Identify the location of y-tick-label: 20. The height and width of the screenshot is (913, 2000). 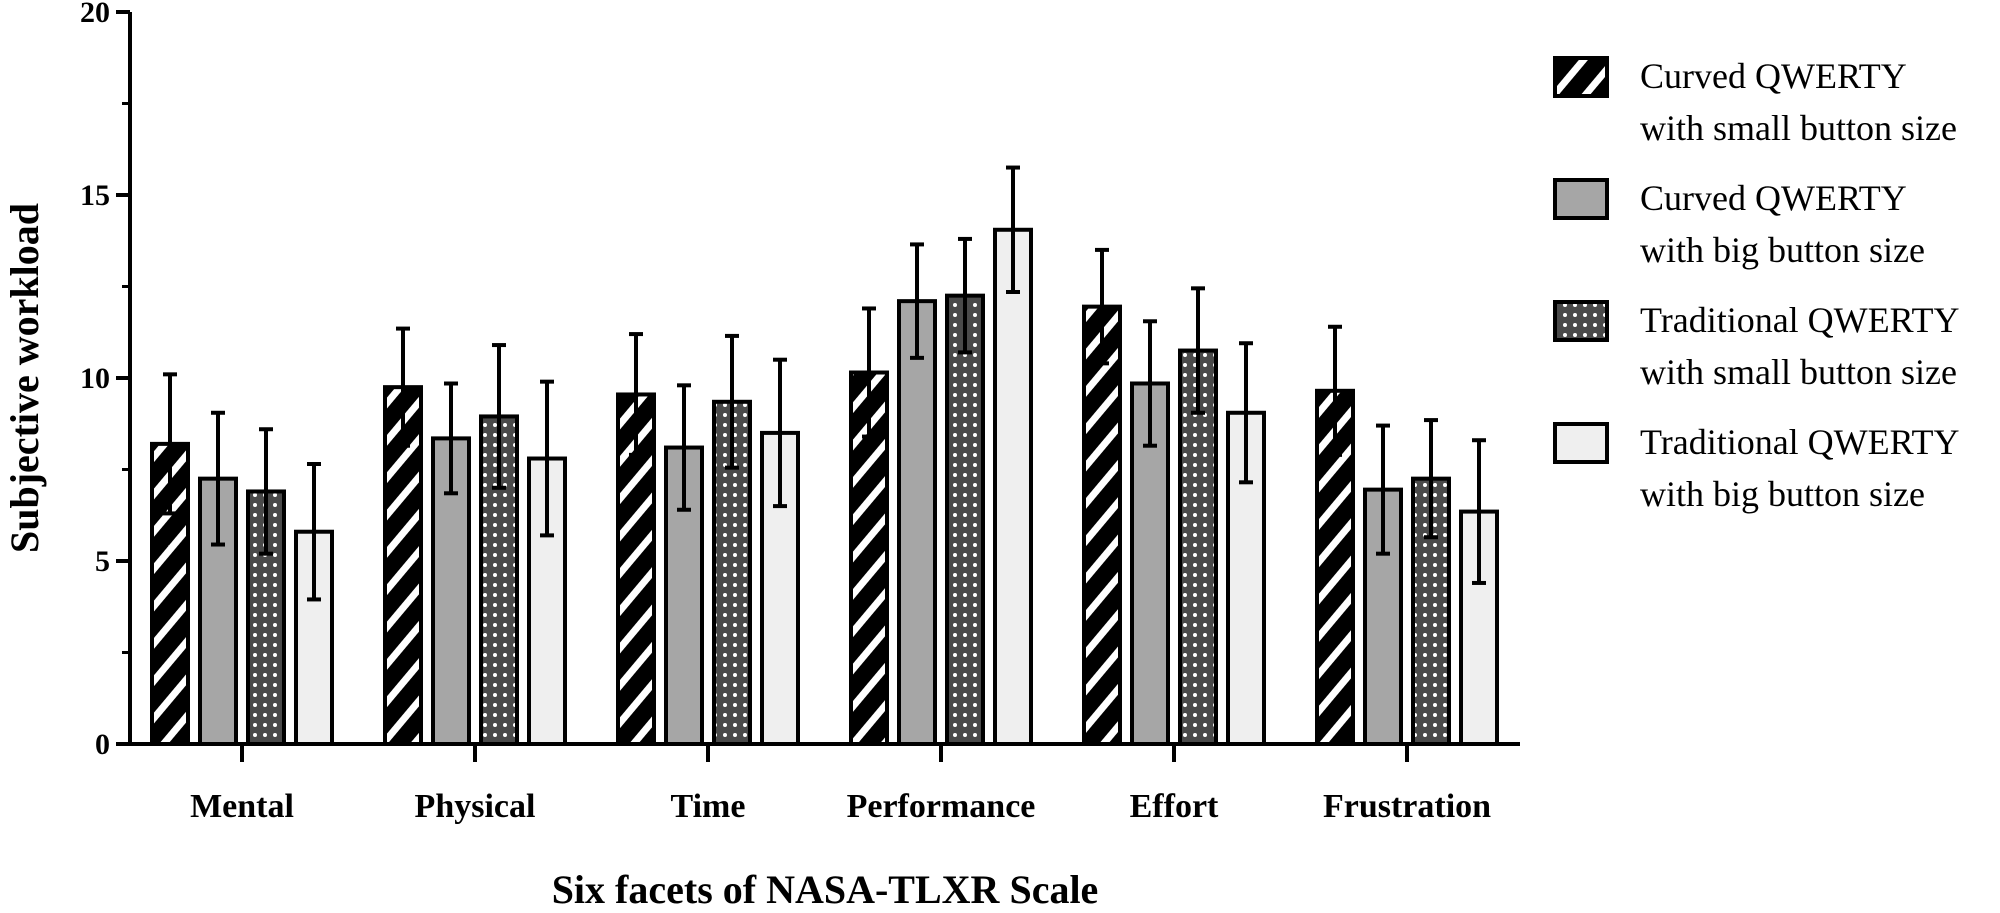
(95, 14).